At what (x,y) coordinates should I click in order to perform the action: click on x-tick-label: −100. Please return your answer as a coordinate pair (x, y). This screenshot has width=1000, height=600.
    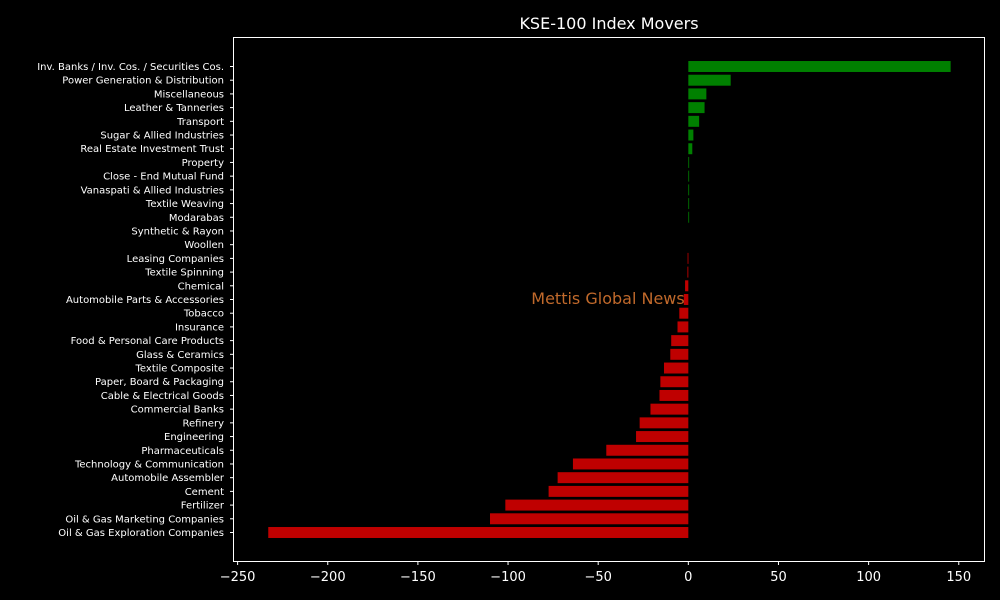
    Looking at the image, I should click on (508, 577).